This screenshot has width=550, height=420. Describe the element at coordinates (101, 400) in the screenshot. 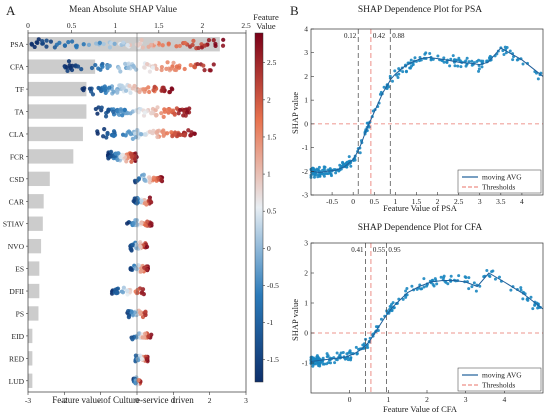

I see `bottom-tick-label: -1` at that location.